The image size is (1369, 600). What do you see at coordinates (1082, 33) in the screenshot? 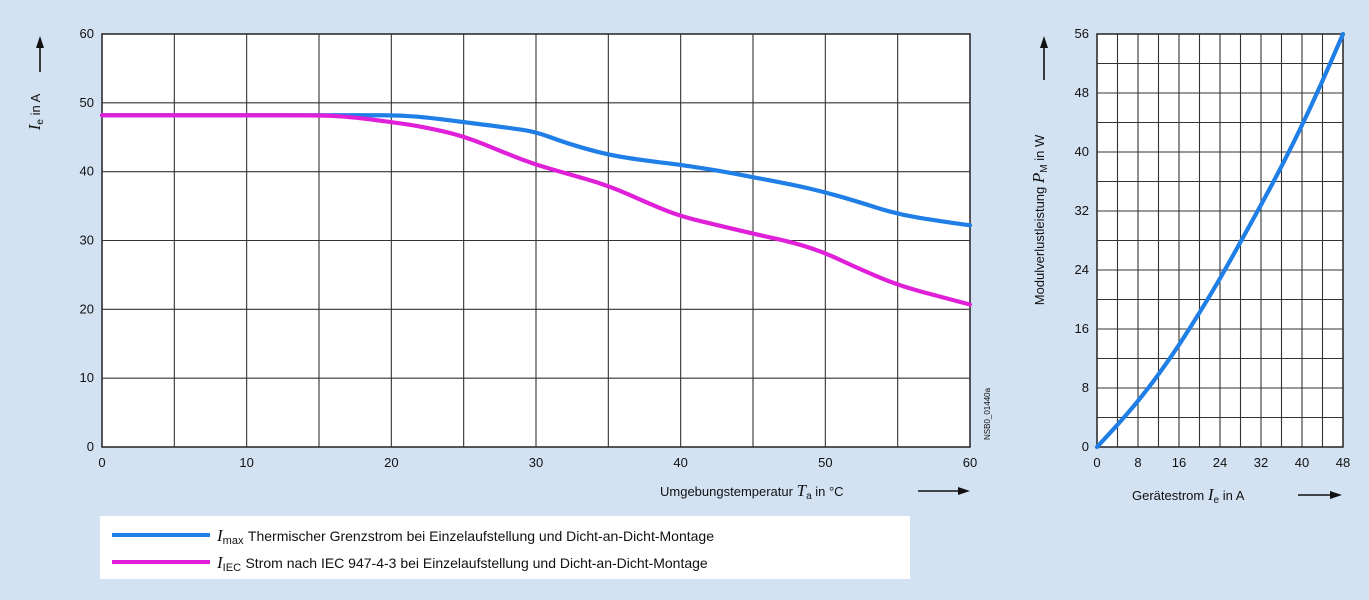
I see `y-tick-label: 56` at bounding box center [1082, 33].